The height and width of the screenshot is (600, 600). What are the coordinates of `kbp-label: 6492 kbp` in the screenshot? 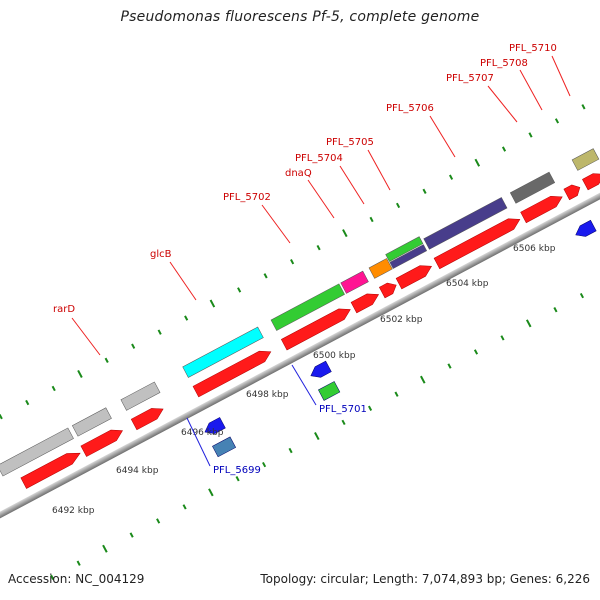 It's located at (73, 511).